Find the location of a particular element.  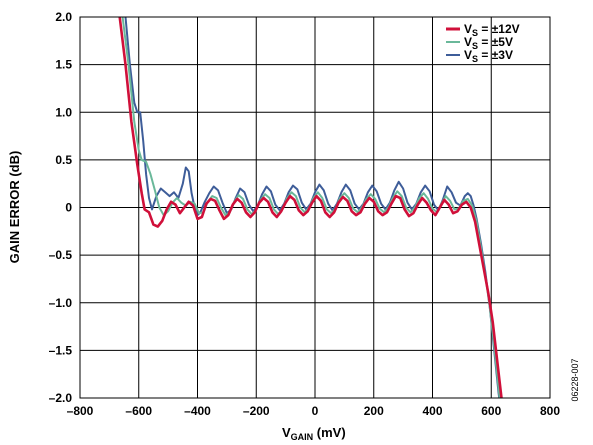

x-tick-label: 200 is located at coordinates (374, 411).